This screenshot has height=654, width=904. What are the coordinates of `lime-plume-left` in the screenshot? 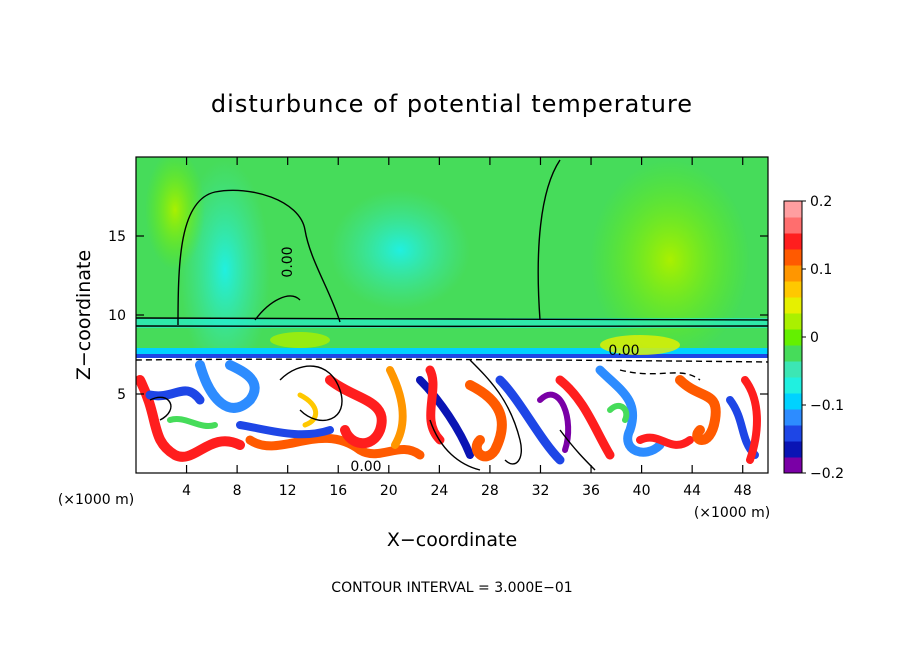 It's located at (175, 213).